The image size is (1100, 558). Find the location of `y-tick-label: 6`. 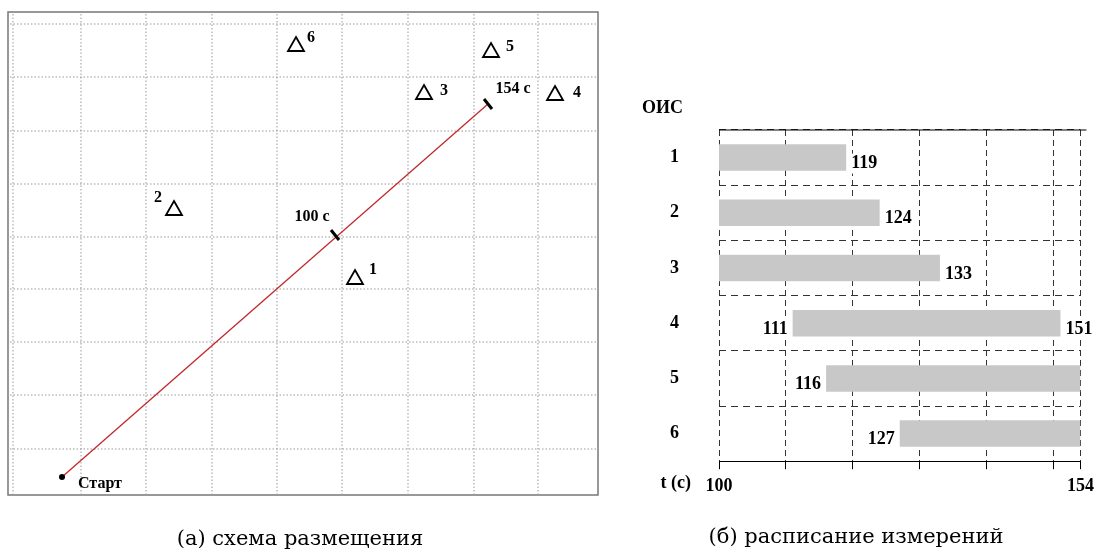

y-tick-label: 6 is located at coordinates (674, 432).